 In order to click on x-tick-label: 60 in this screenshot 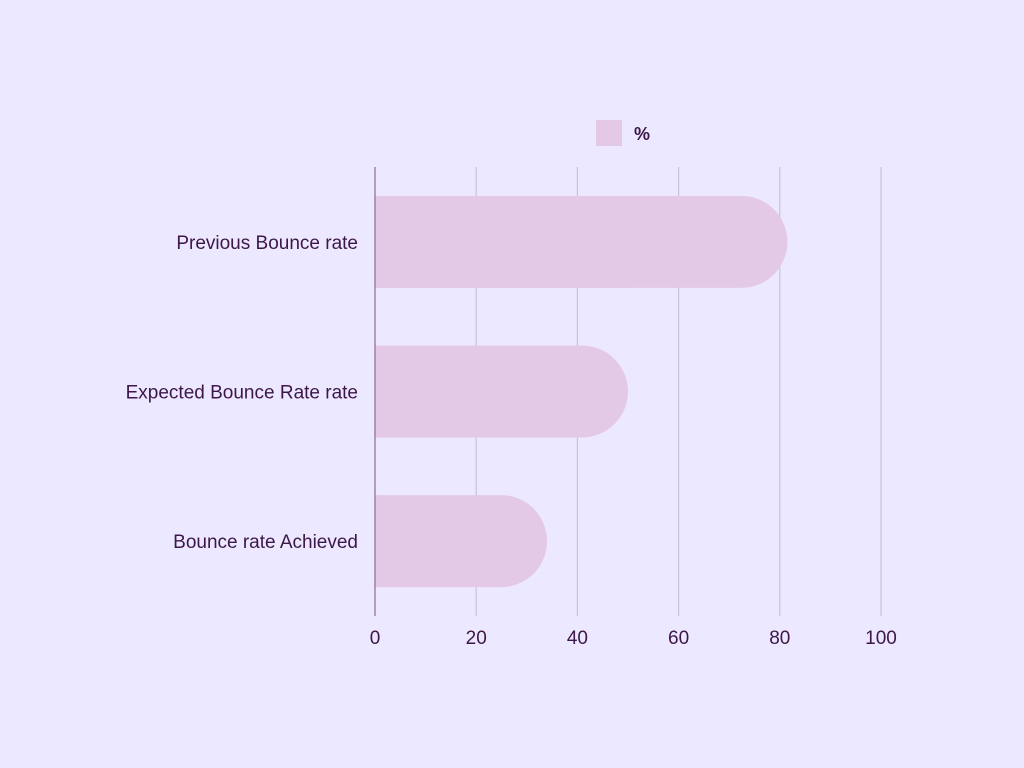, I will do `click(678, 638)`.